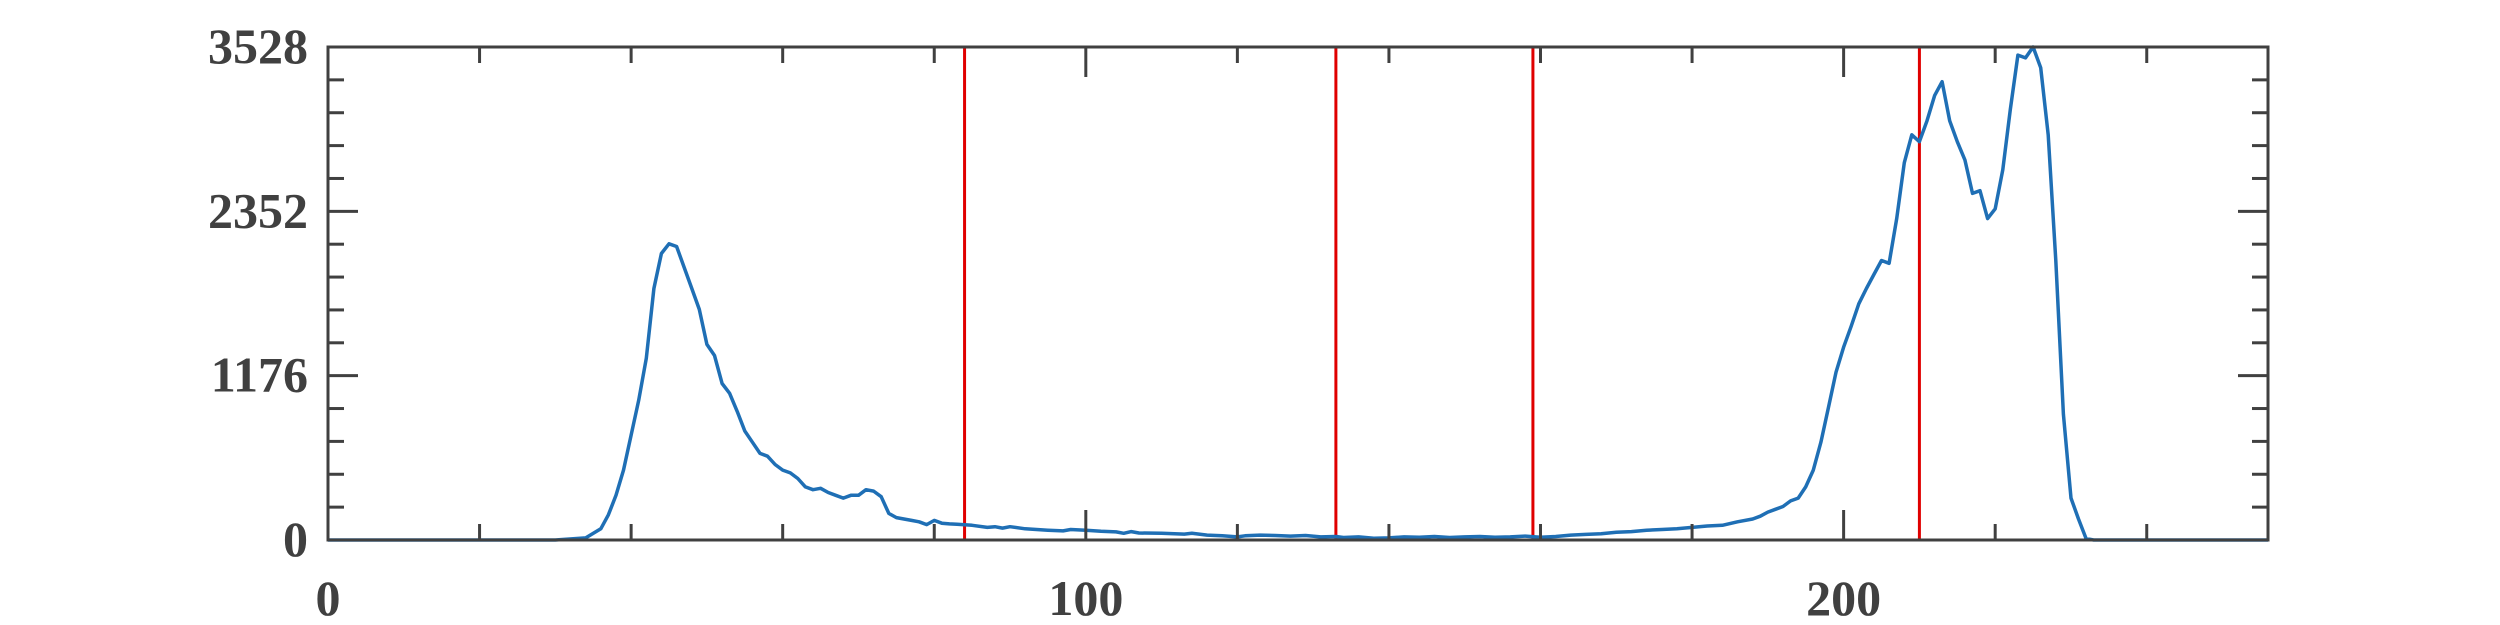 The image size is (2500, 625). Describe the element at coordinates (1843, 597) in the screenshot. I see `x-tick-label-200: 200` at that location.